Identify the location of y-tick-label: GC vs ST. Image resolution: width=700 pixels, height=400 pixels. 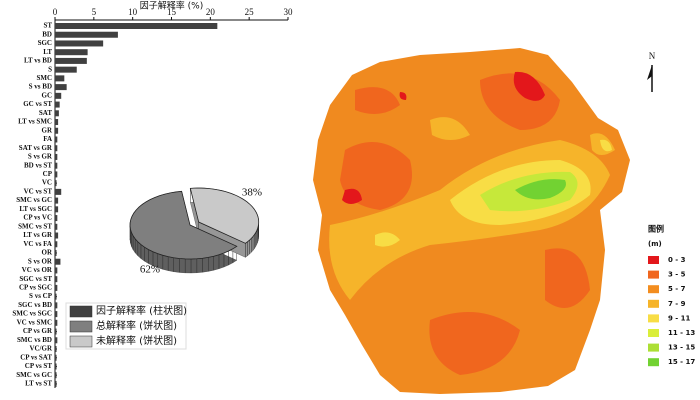
(37, 104).